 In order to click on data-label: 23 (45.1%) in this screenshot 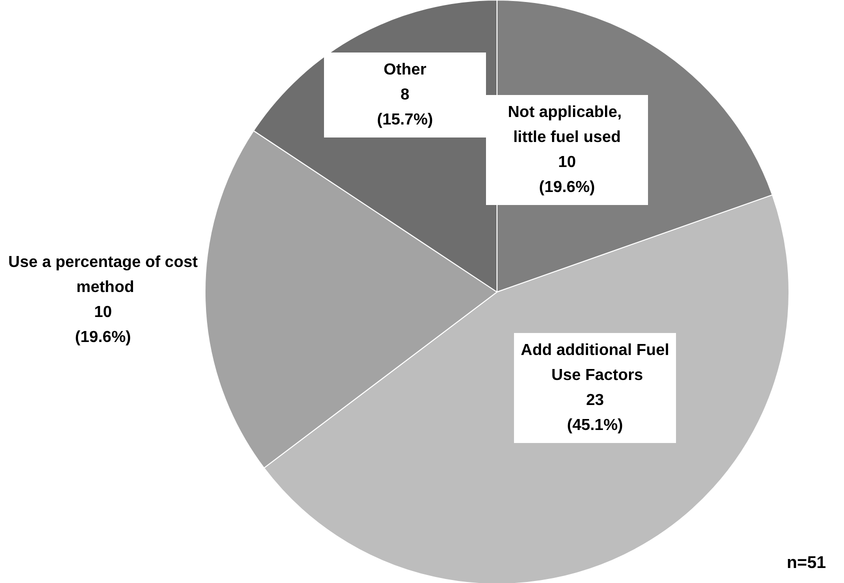, I will do `click(595, 413)`.